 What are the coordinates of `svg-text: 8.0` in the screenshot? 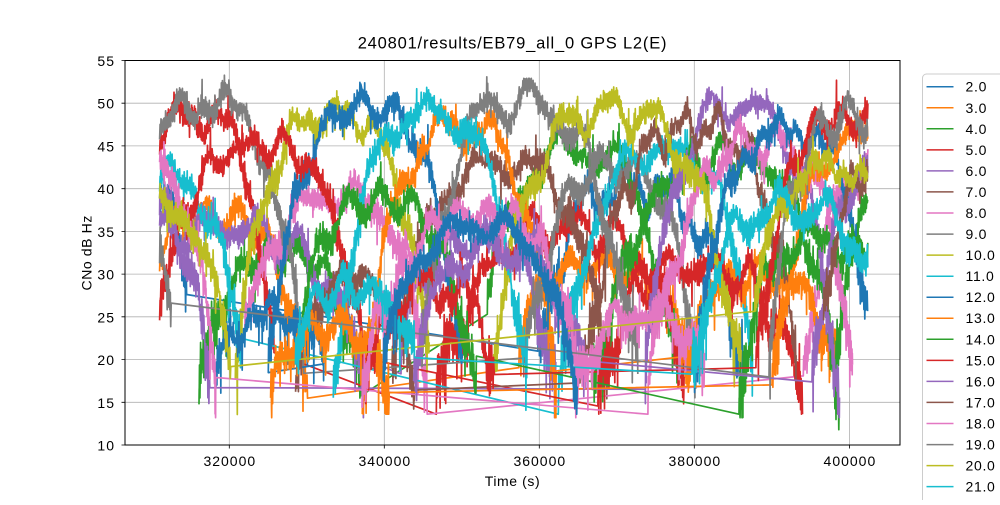 It's located at (977, 213).